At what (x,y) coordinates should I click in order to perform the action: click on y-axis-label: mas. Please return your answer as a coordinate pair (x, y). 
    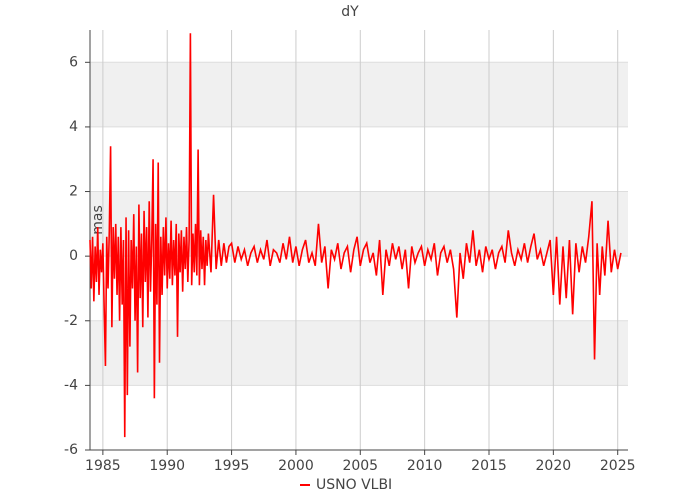
    Looking at the image, I should click on (98, 220).